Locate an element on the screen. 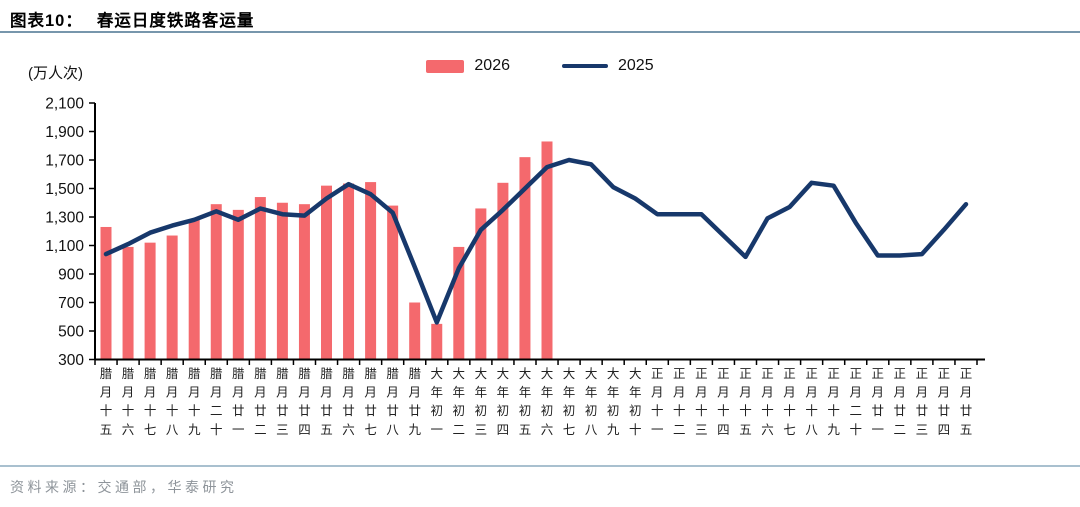 Image resolution: width=1080 pixels, height=507 pixels. x-category-label: 大年初八 is located at coordinates (591, 402).